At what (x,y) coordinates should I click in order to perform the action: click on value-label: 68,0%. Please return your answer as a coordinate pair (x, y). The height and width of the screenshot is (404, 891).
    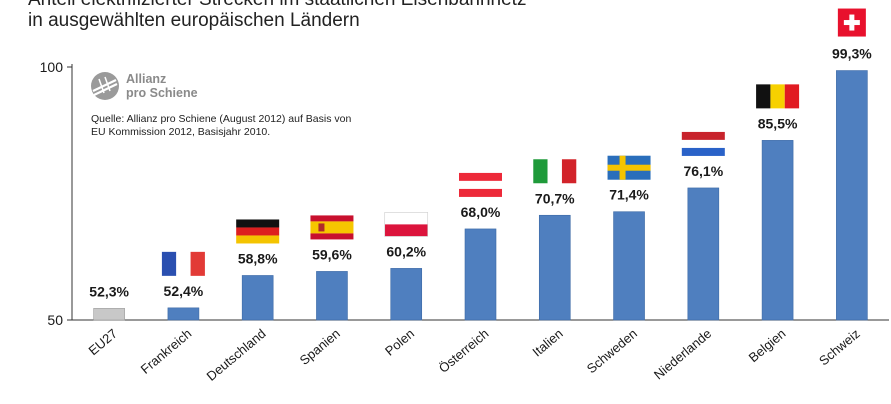
    Looking at the image, I should click on (481, 212).